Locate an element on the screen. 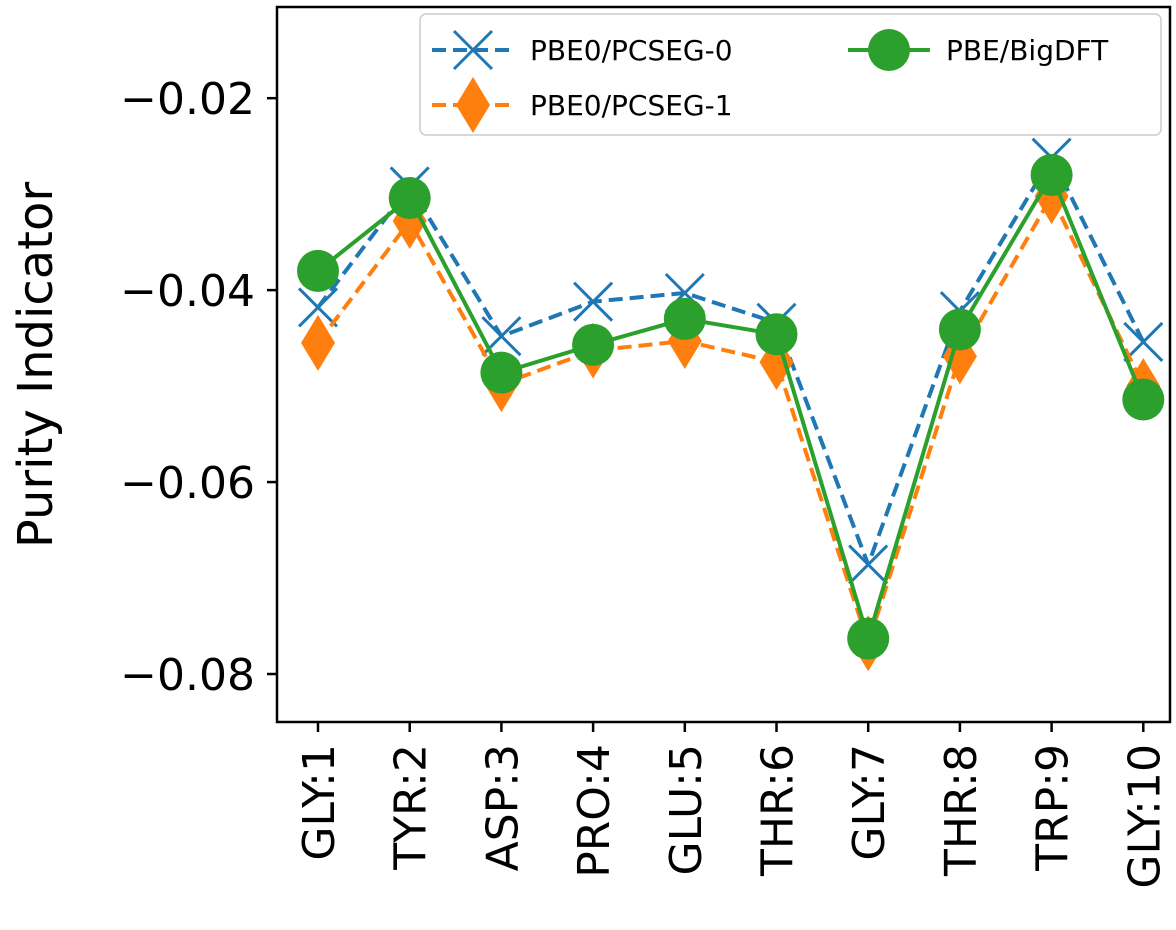 The width and height of the screenshot is (1176, 930). legend: PBE0/PCSEG-0 PBE0/PCSEG-1 PBE/BigDFT is located at coordinates (790, 74).